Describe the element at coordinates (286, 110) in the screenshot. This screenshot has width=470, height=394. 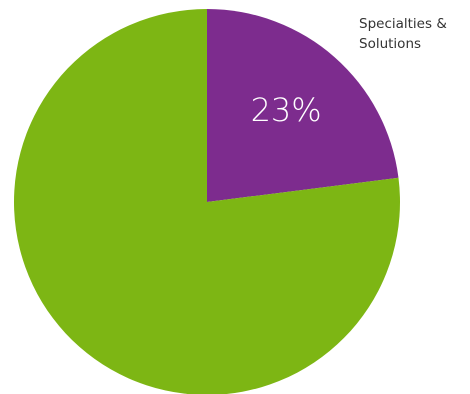
I see `slice-value-label: 23%` at that location.